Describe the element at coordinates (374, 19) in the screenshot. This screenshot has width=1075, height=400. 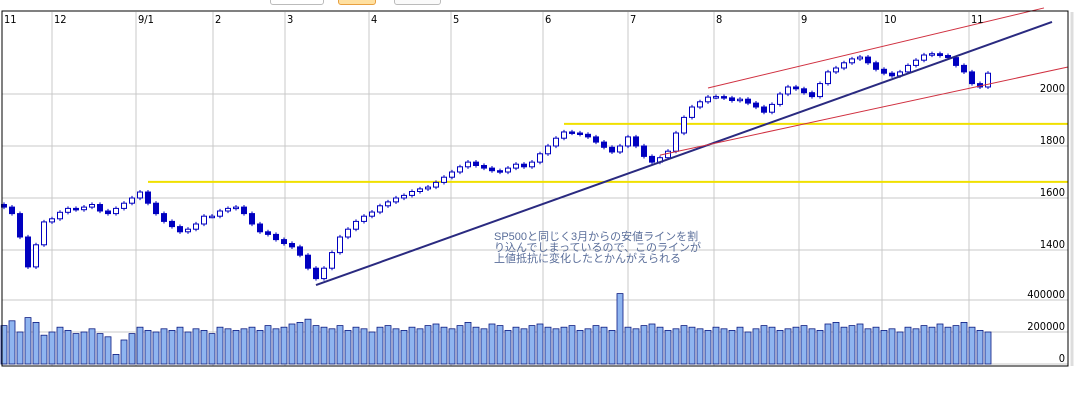
I see `x-tick-label: 4` at that location.